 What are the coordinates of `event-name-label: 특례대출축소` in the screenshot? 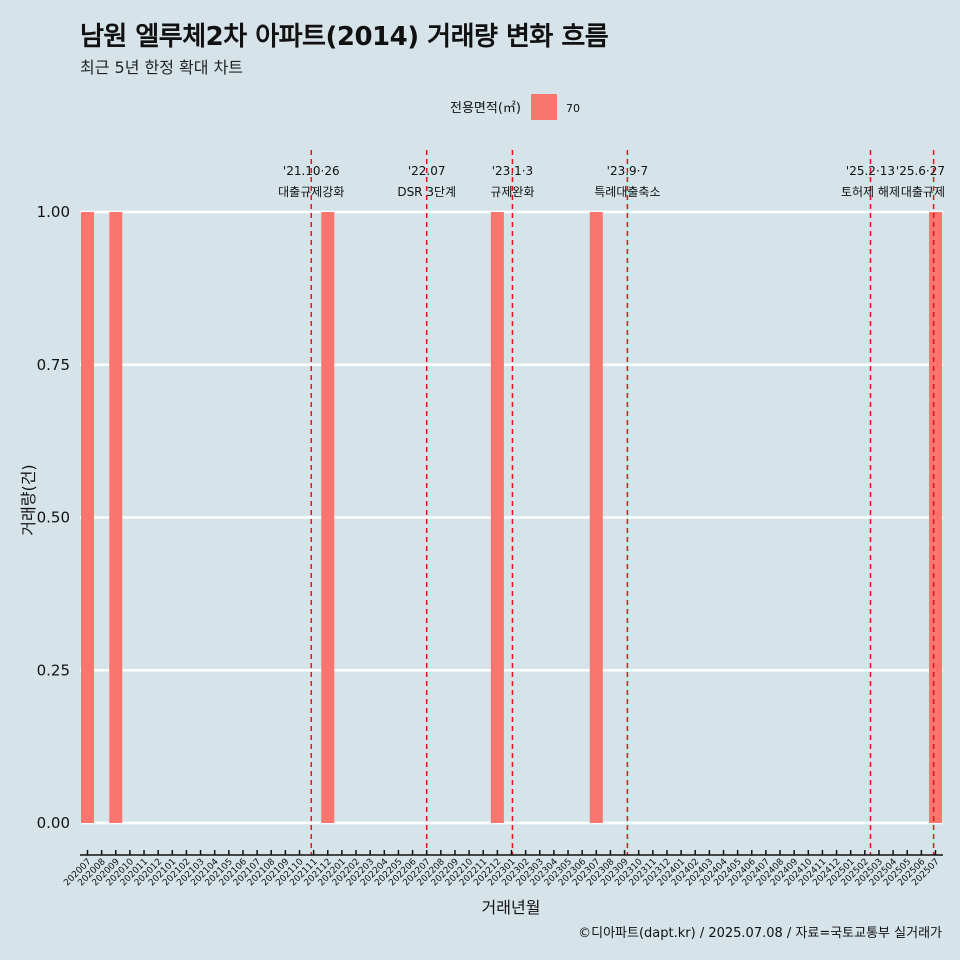 It's located at (627, 192).